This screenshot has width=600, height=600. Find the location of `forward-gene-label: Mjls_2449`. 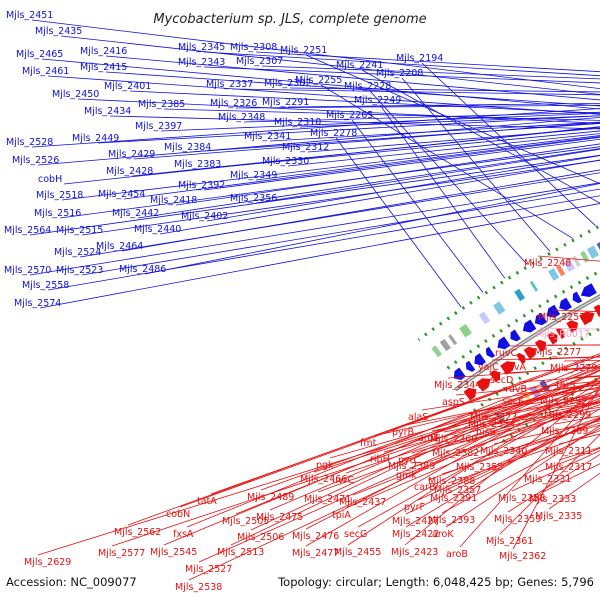

forward-gene-label: Mjls_2449 is located at coordinates (95, 138).